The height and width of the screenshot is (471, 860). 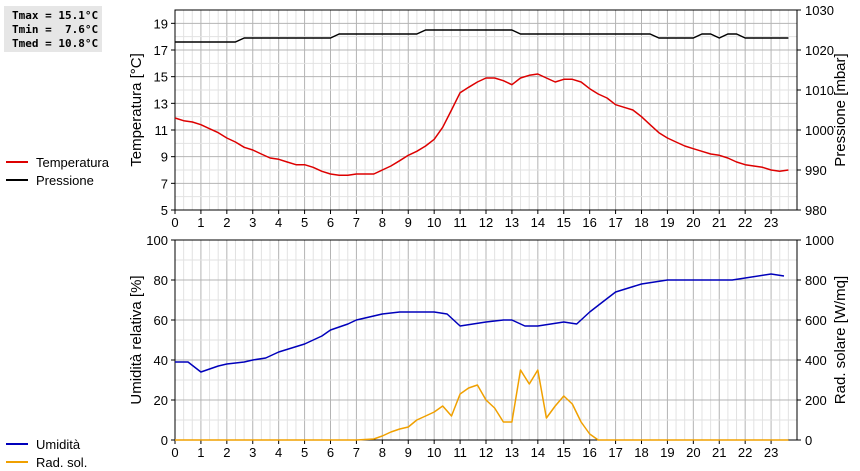 What do you see at coordinates (55, 43) in the screenshot?
I see `stat-tmed: Tmed = 10.8°C` at bounding box center [55, 43].